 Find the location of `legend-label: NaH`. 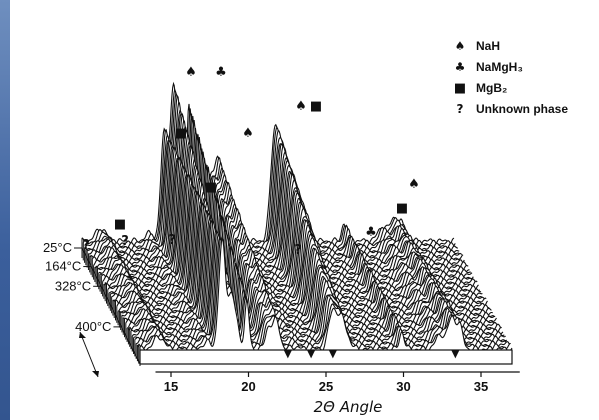

legend-label: NaH is located at coordinates (488, 46).